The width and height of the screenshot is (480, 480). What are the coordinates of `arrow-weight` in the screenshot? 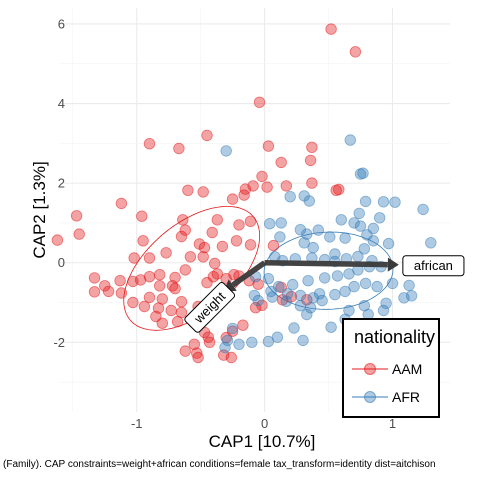 It's located at (249, 274).